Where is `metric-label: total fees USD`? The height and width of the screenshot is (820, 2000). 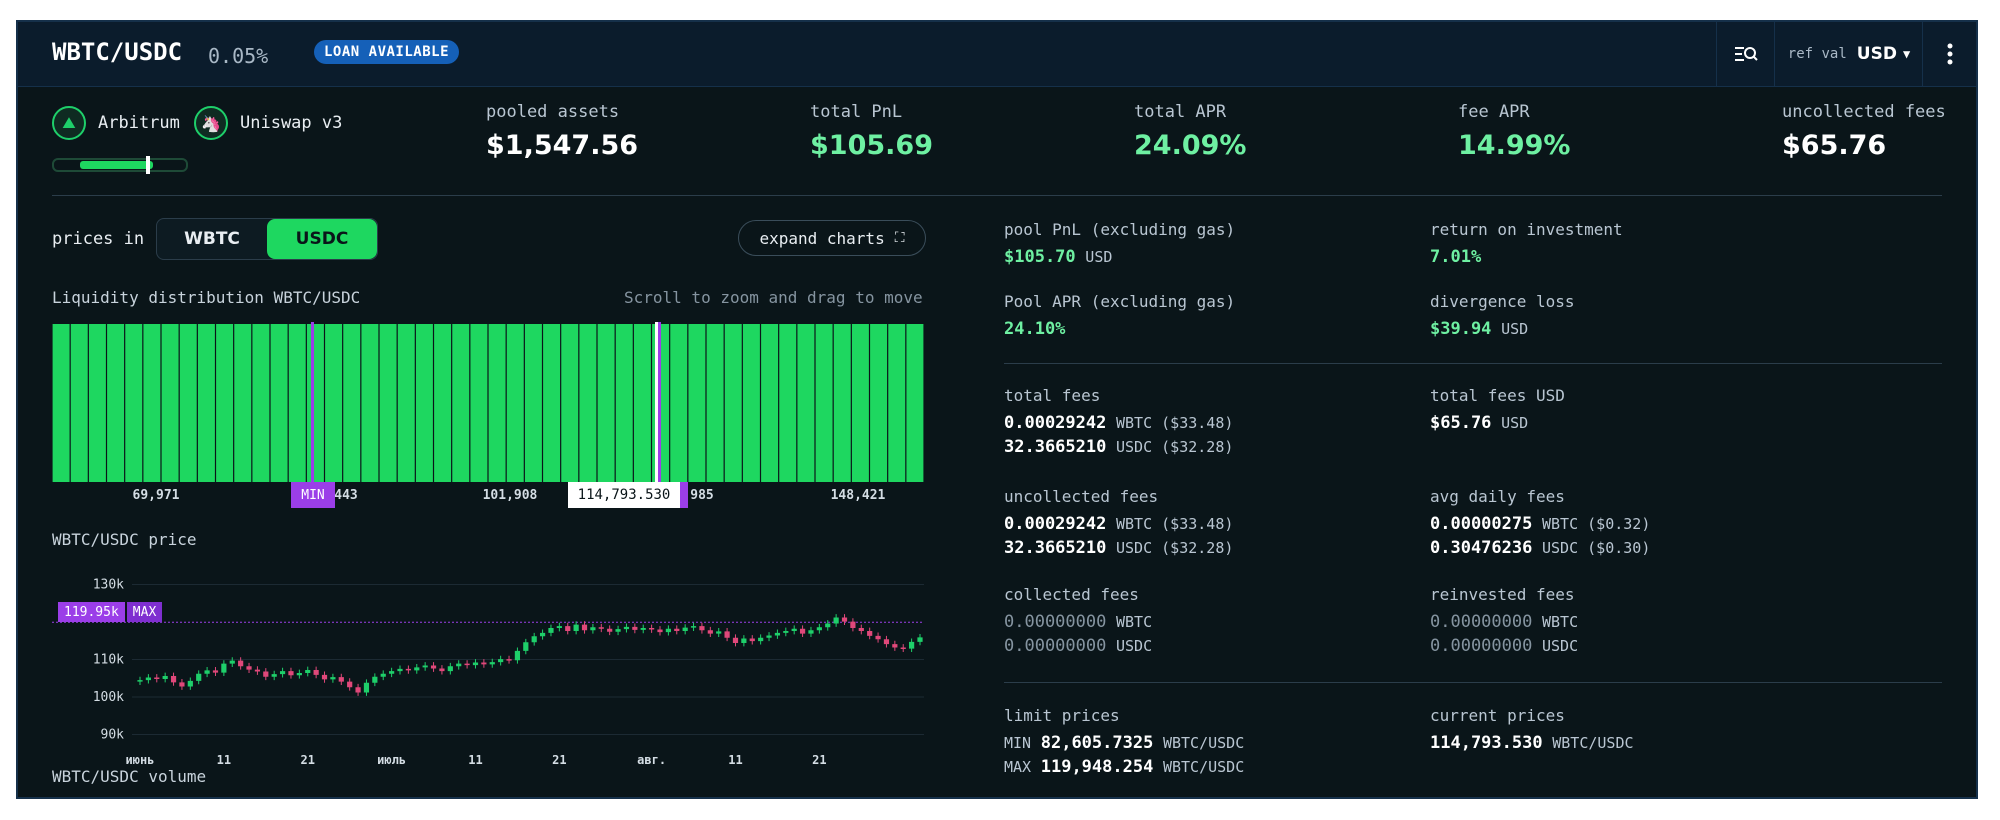 metric-label: total fees USD is located at coordinates (1497, 395).